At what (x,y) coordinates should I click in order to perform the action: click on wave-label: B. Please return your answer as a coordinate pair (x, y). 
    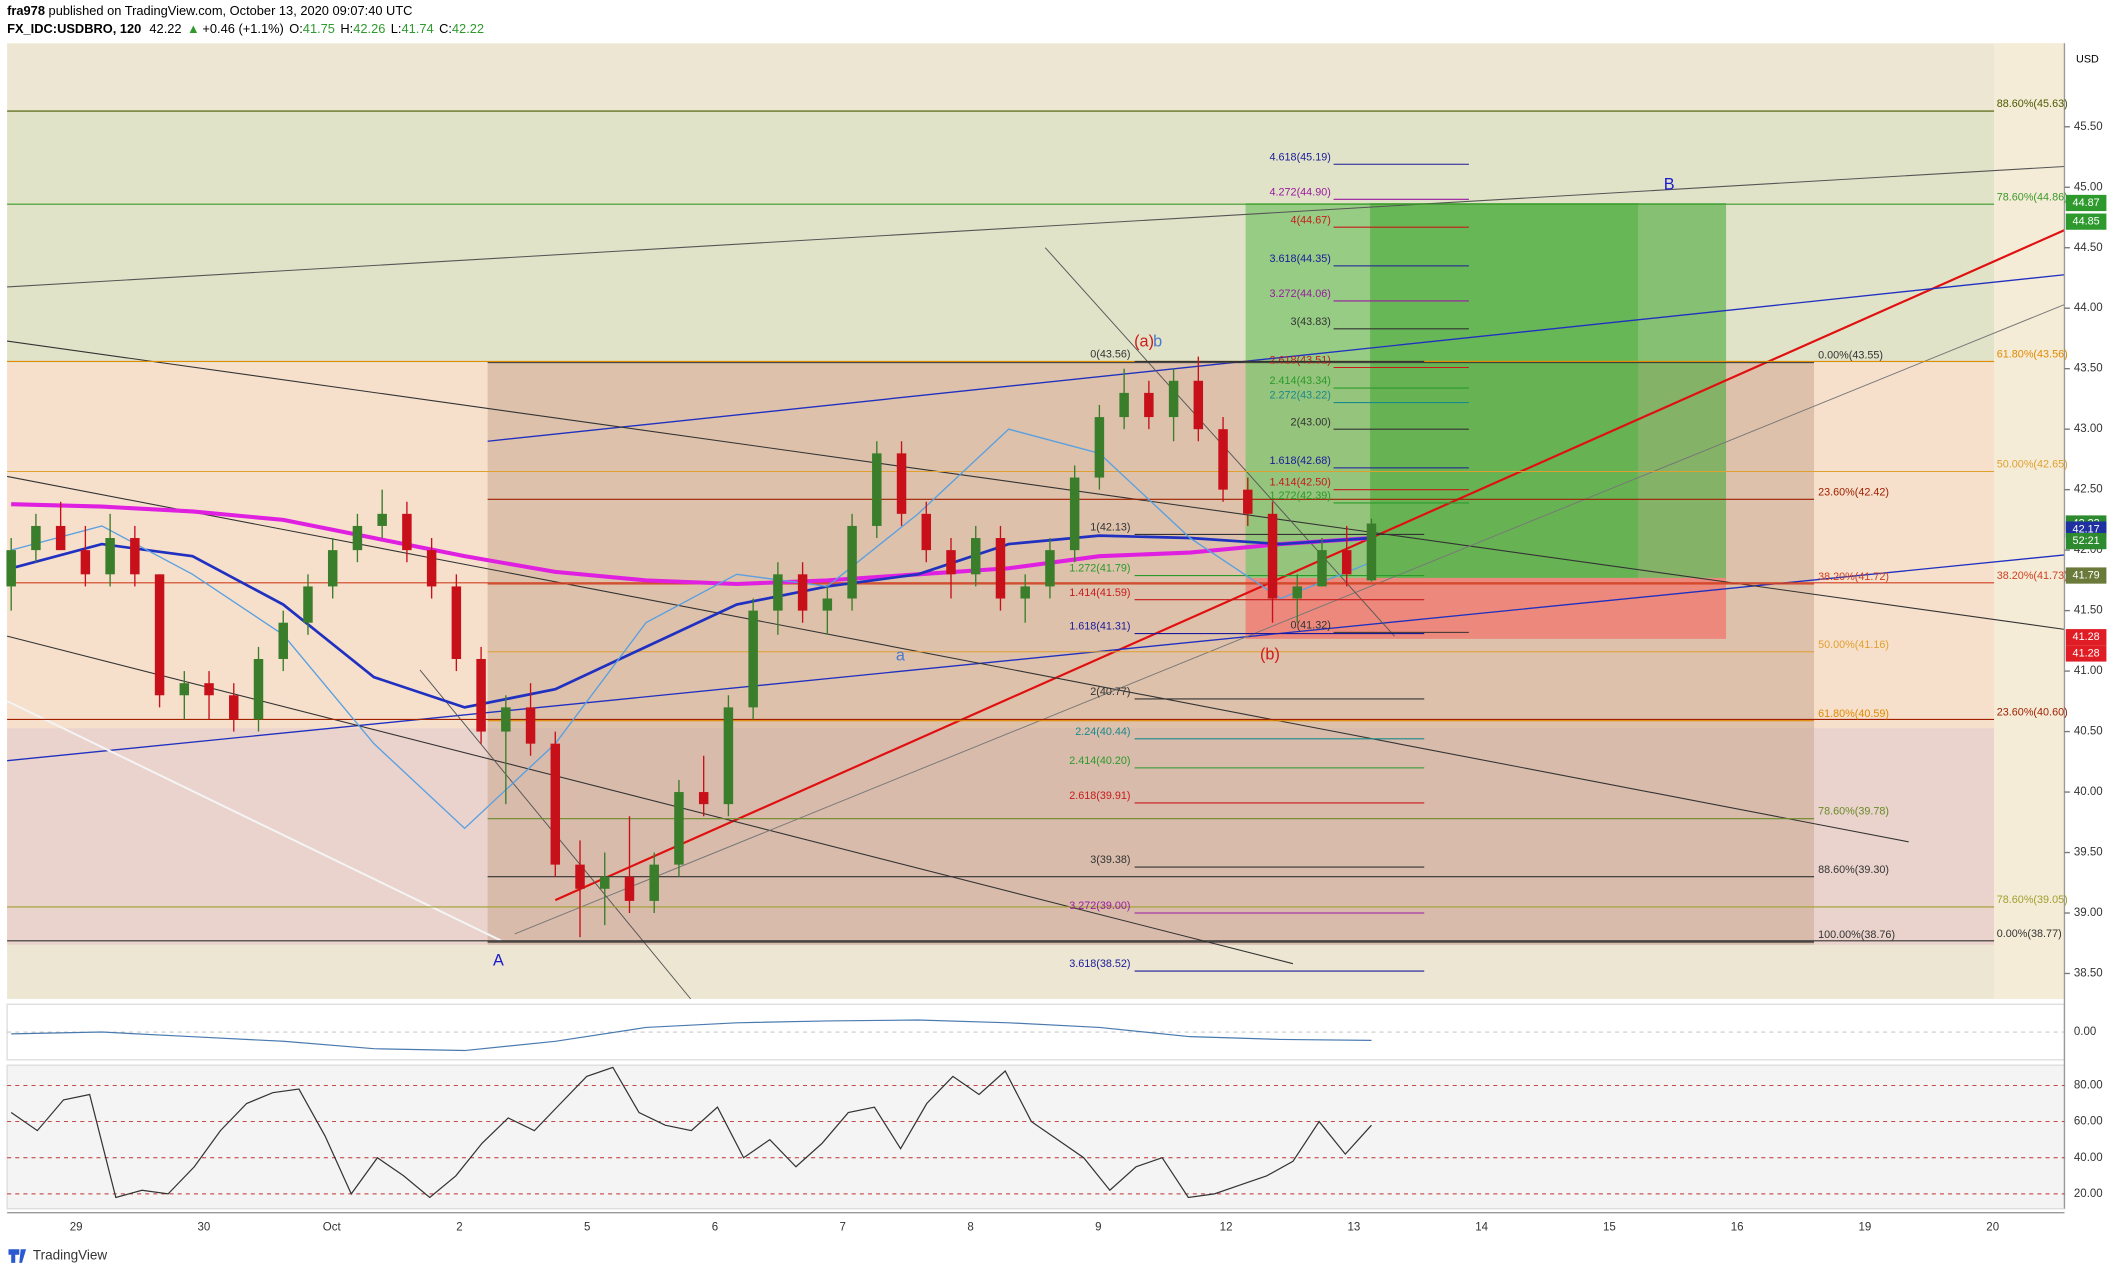
    Looking at the image, I should click on (1669, 185).